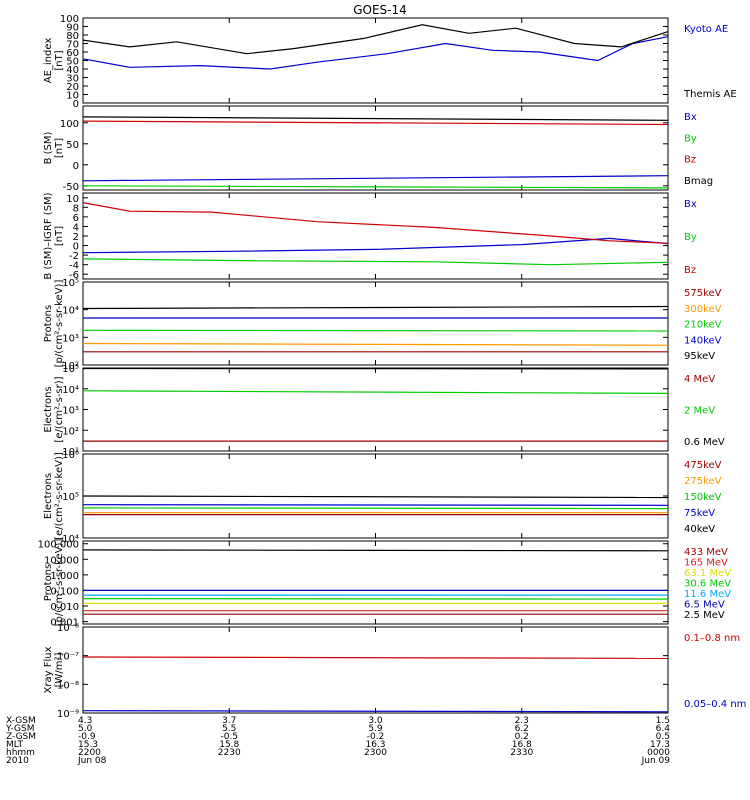 This screenshot has width=750, height=800. Describe the element at coordinates (229, 753) in the screenshot. I see `footer-value: 2230` at that location.